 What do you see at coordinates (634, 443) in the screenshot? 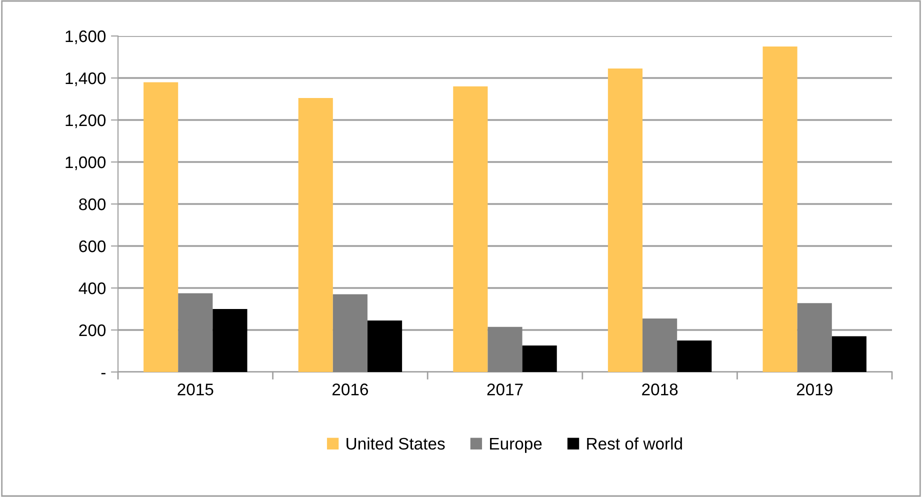
I see `legend-label: Rest of world` at bounding box center [634, 443].